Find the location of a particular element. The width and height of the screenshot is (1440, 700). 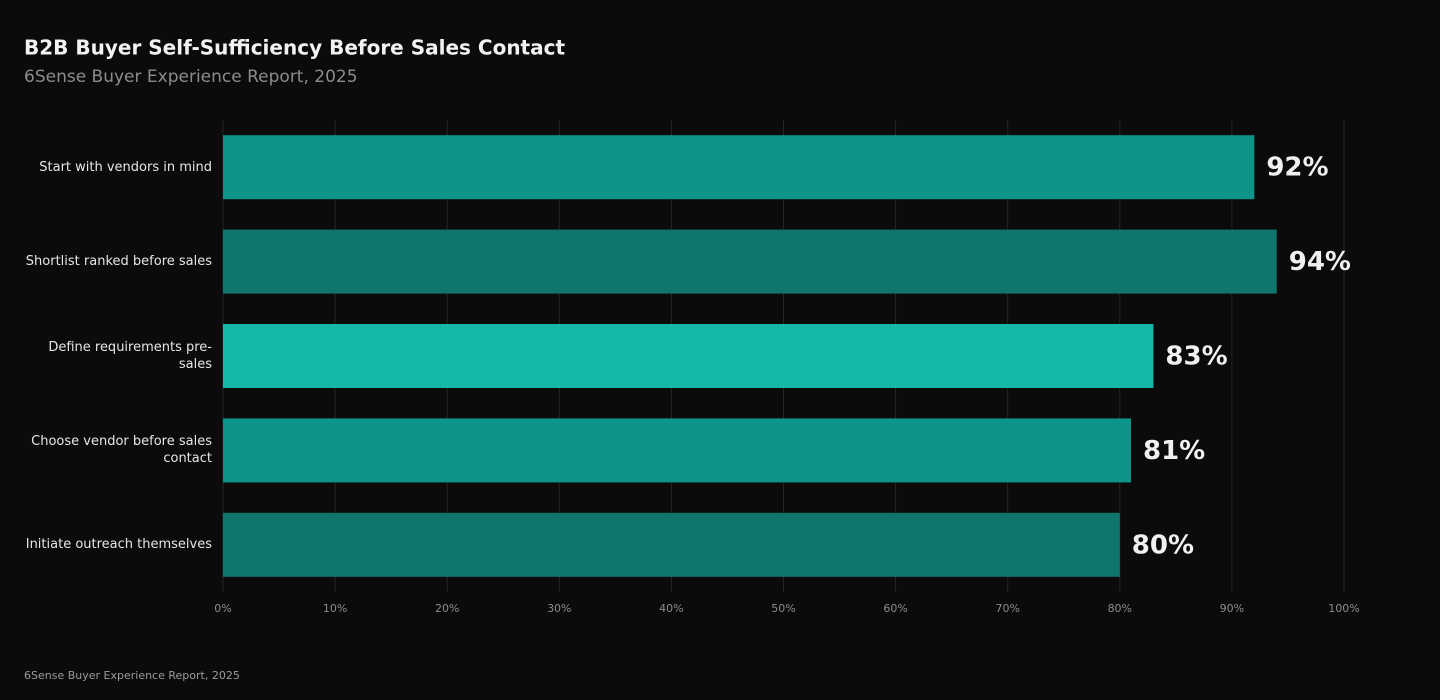

x-tick-label: 40% is located at coordinates (671, 608).